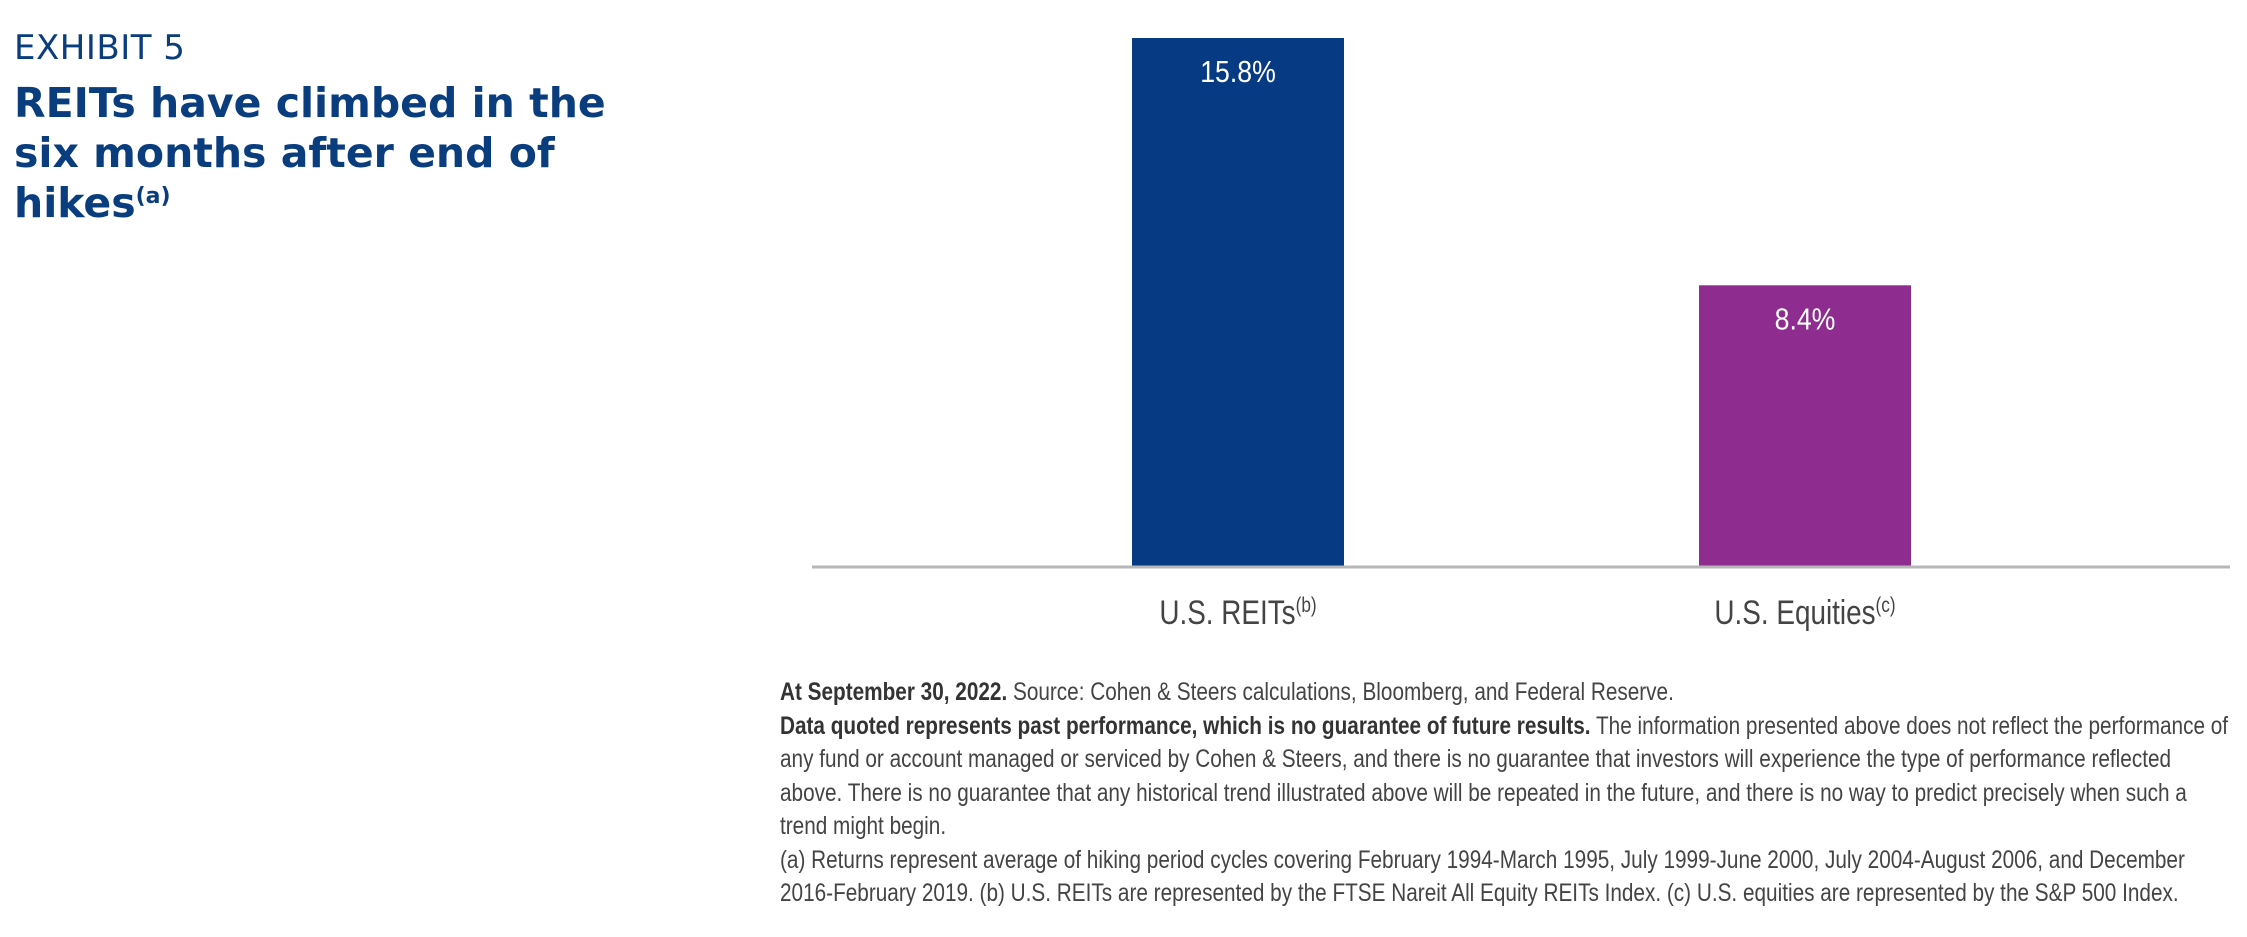  I want to click on category-label-1: U.S. REITs(b), so click(1237, 612).